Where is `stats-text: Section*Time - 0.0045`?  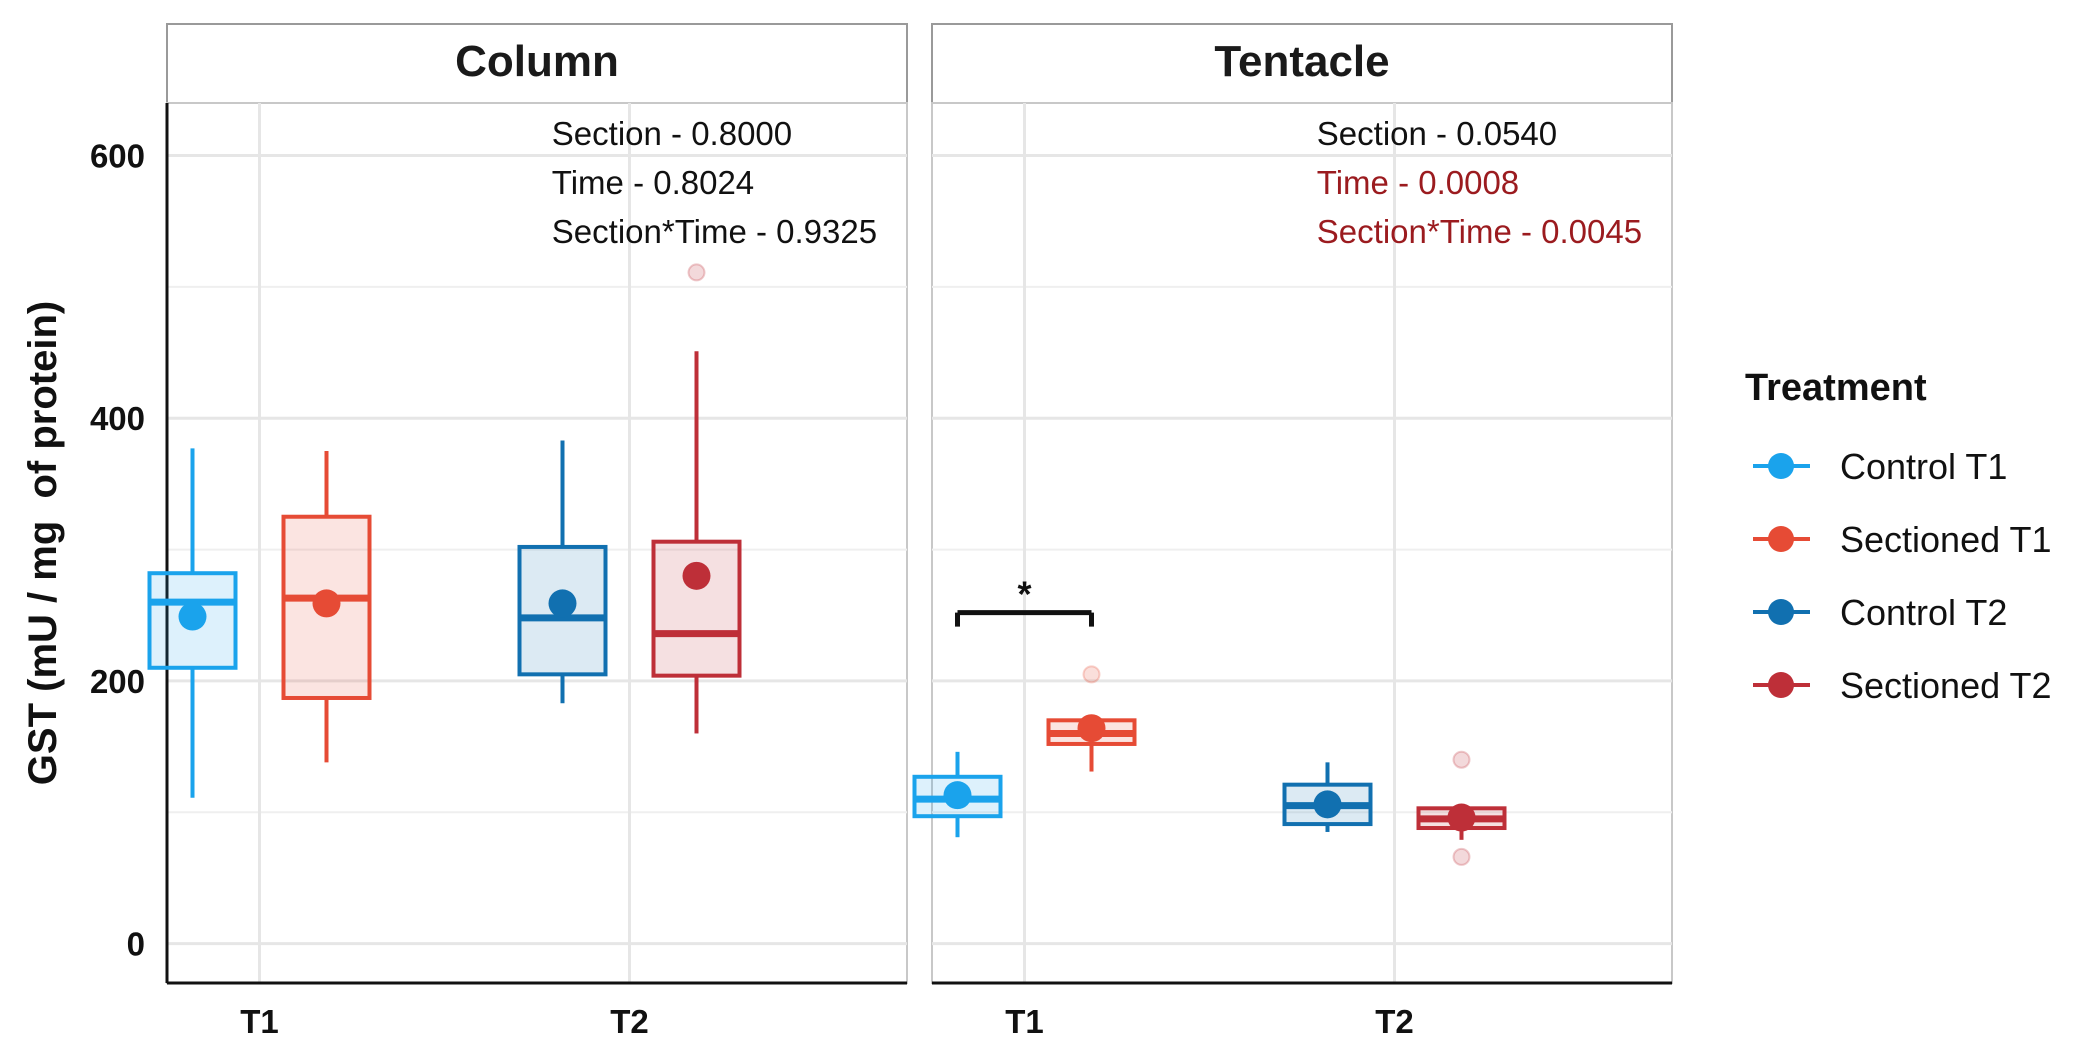 stats-text: Section*Time - 0.0045 is located at coordinates (1479, 231).